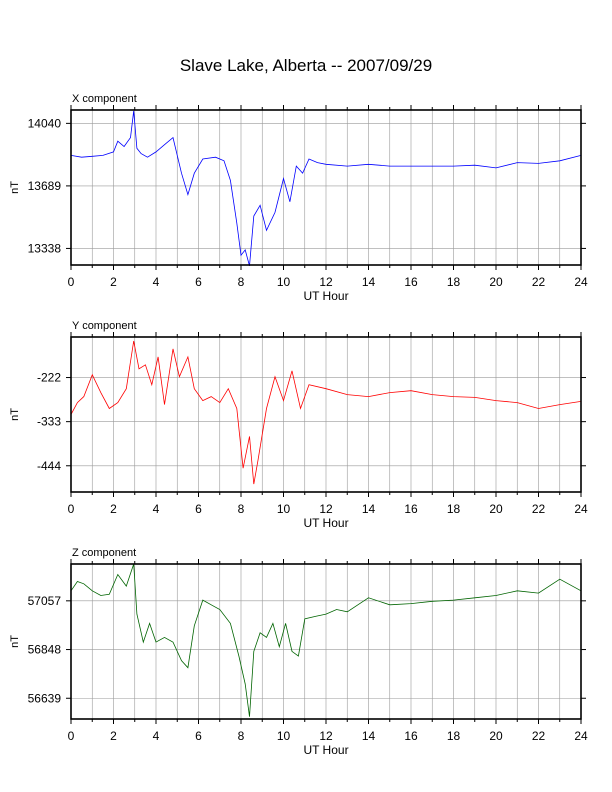 The height and width of the screenshot is (792, 612). I want to click on x-component-xtick-label: 10, so click(284, 282).